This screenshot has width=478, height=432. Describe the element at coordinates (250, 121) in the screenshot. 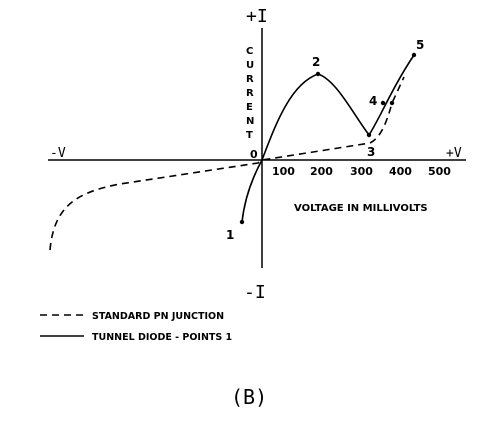

I see `current-letter-n: N` at that location.